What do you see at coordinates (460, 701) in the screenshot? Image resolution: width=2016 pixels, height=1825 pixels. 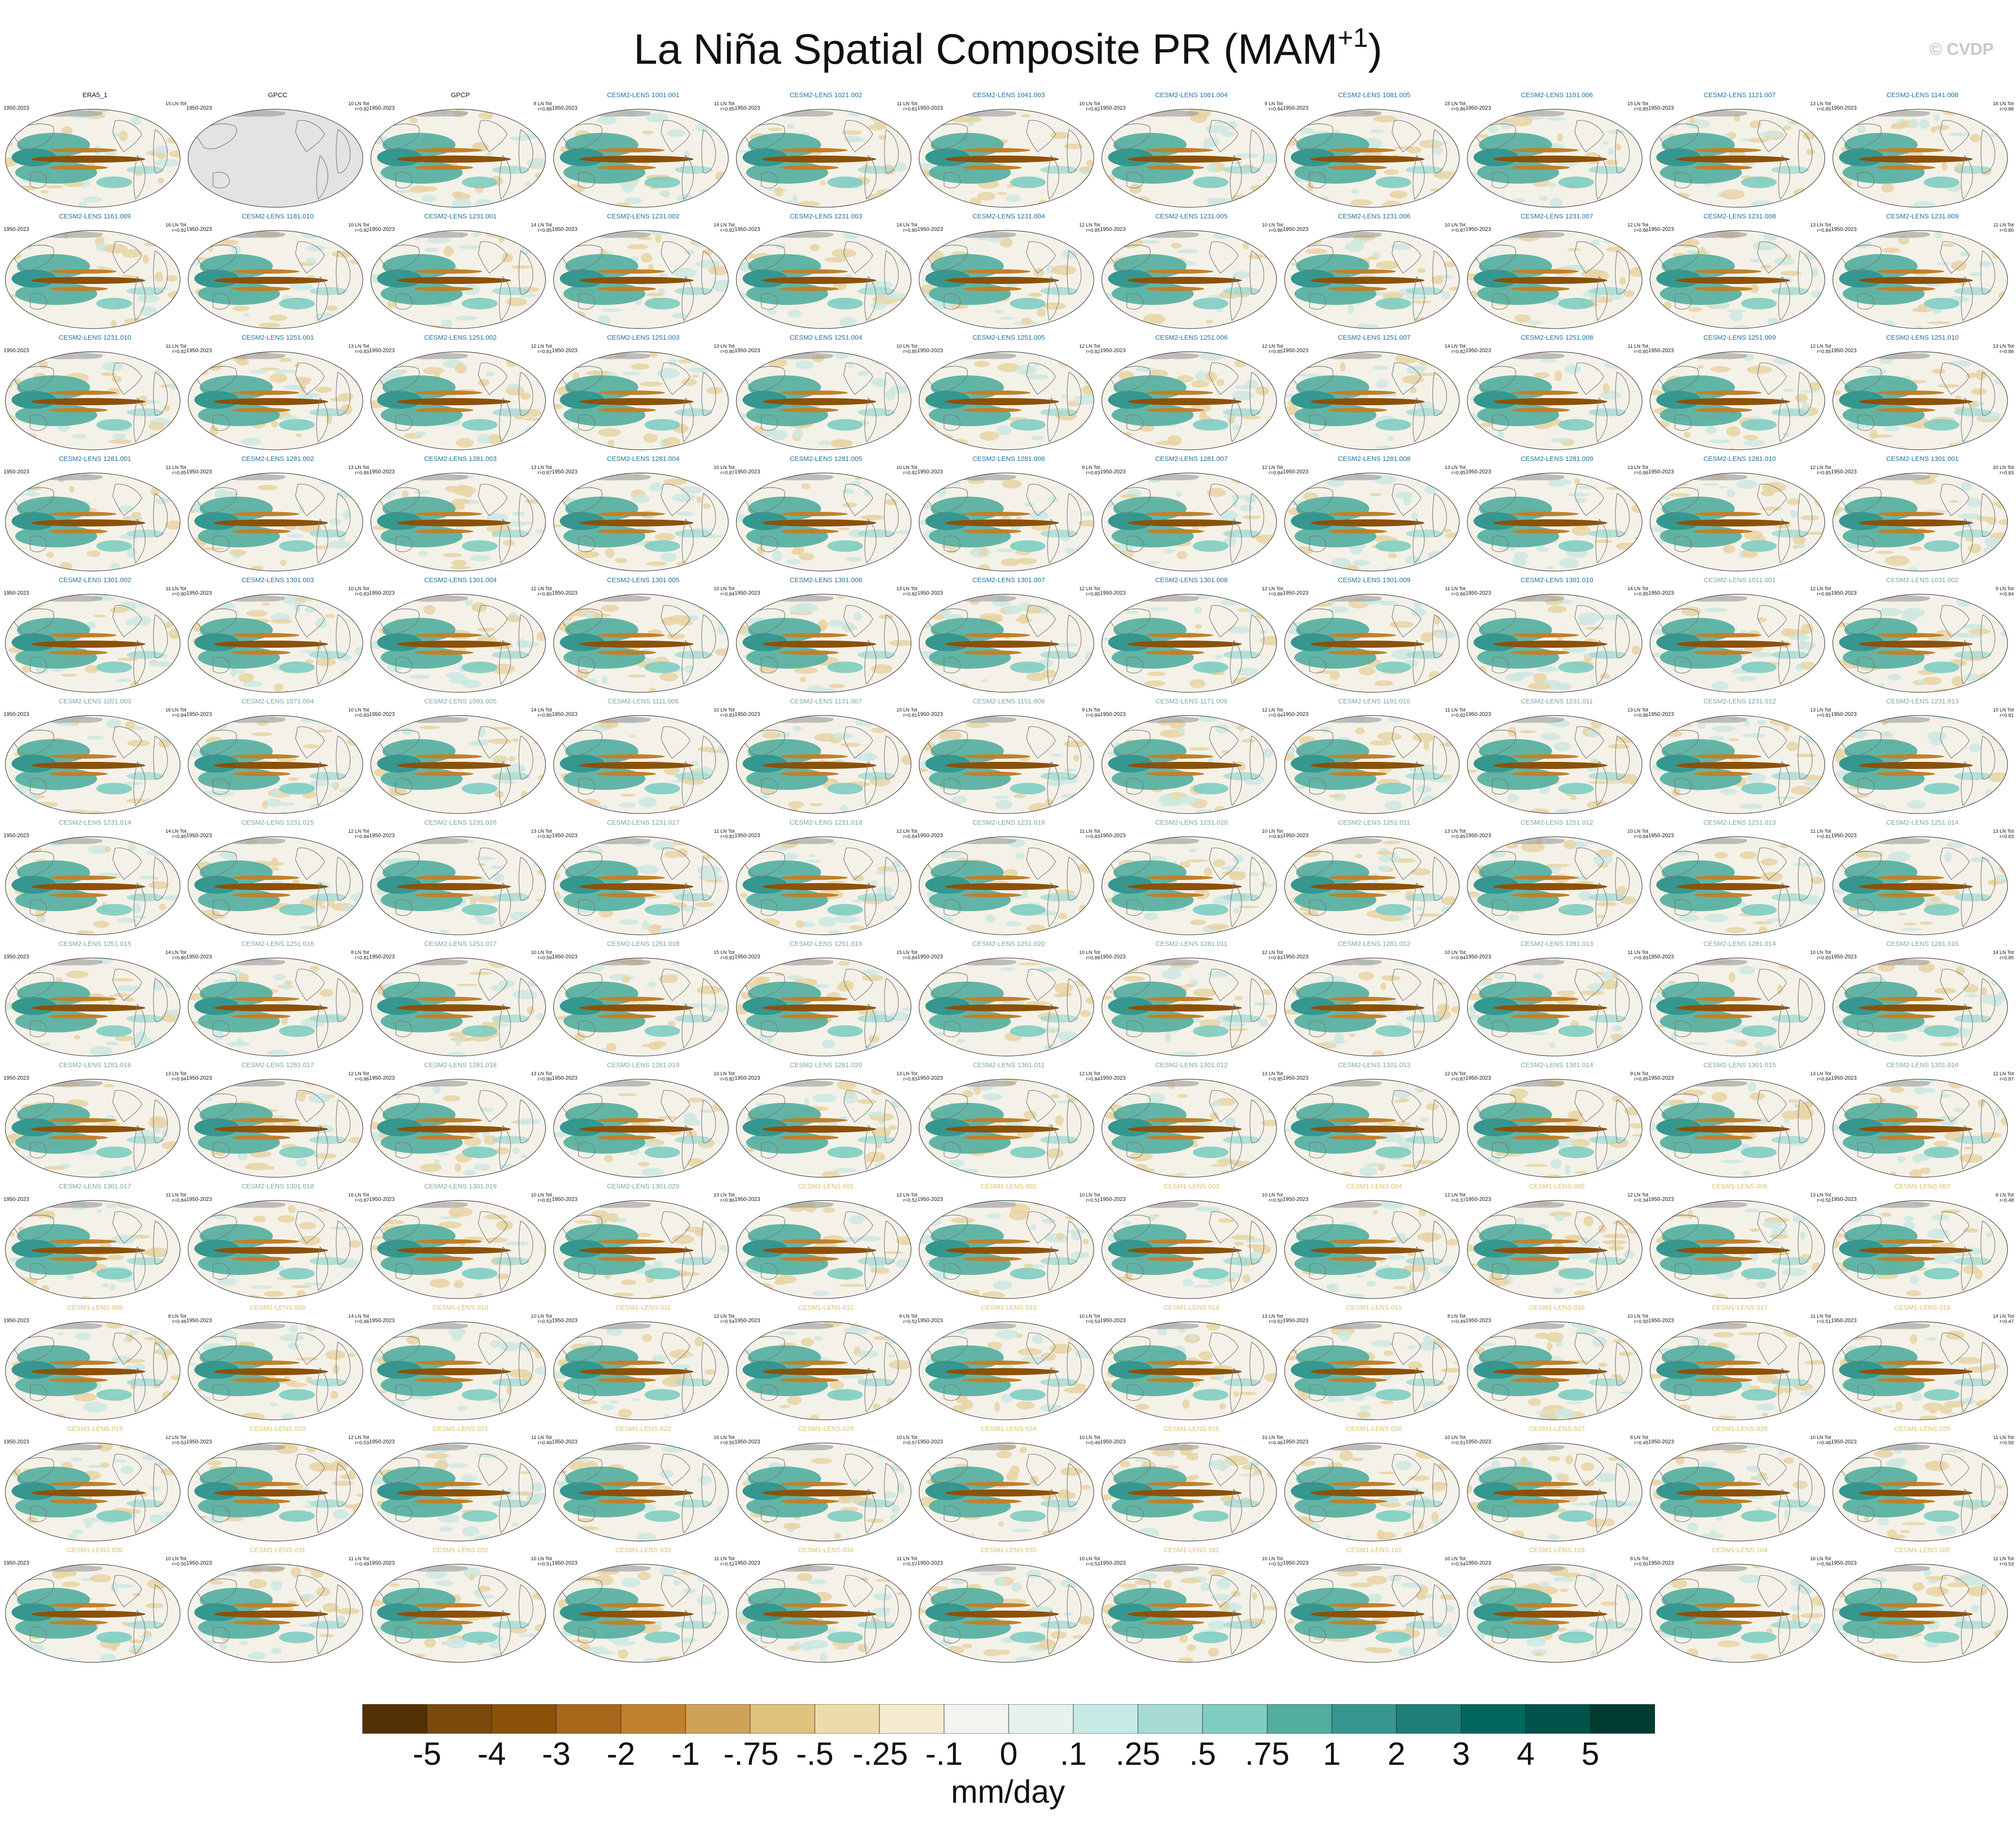 I see `panel-title: CESM2-LENS 1091.005` at bounding box center [460, 701].